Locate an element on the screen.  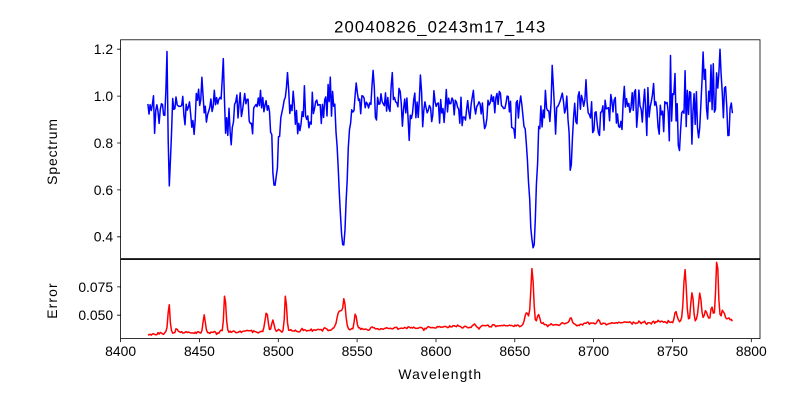
svg-text: Wavelength is located at coordinates (440, 374).